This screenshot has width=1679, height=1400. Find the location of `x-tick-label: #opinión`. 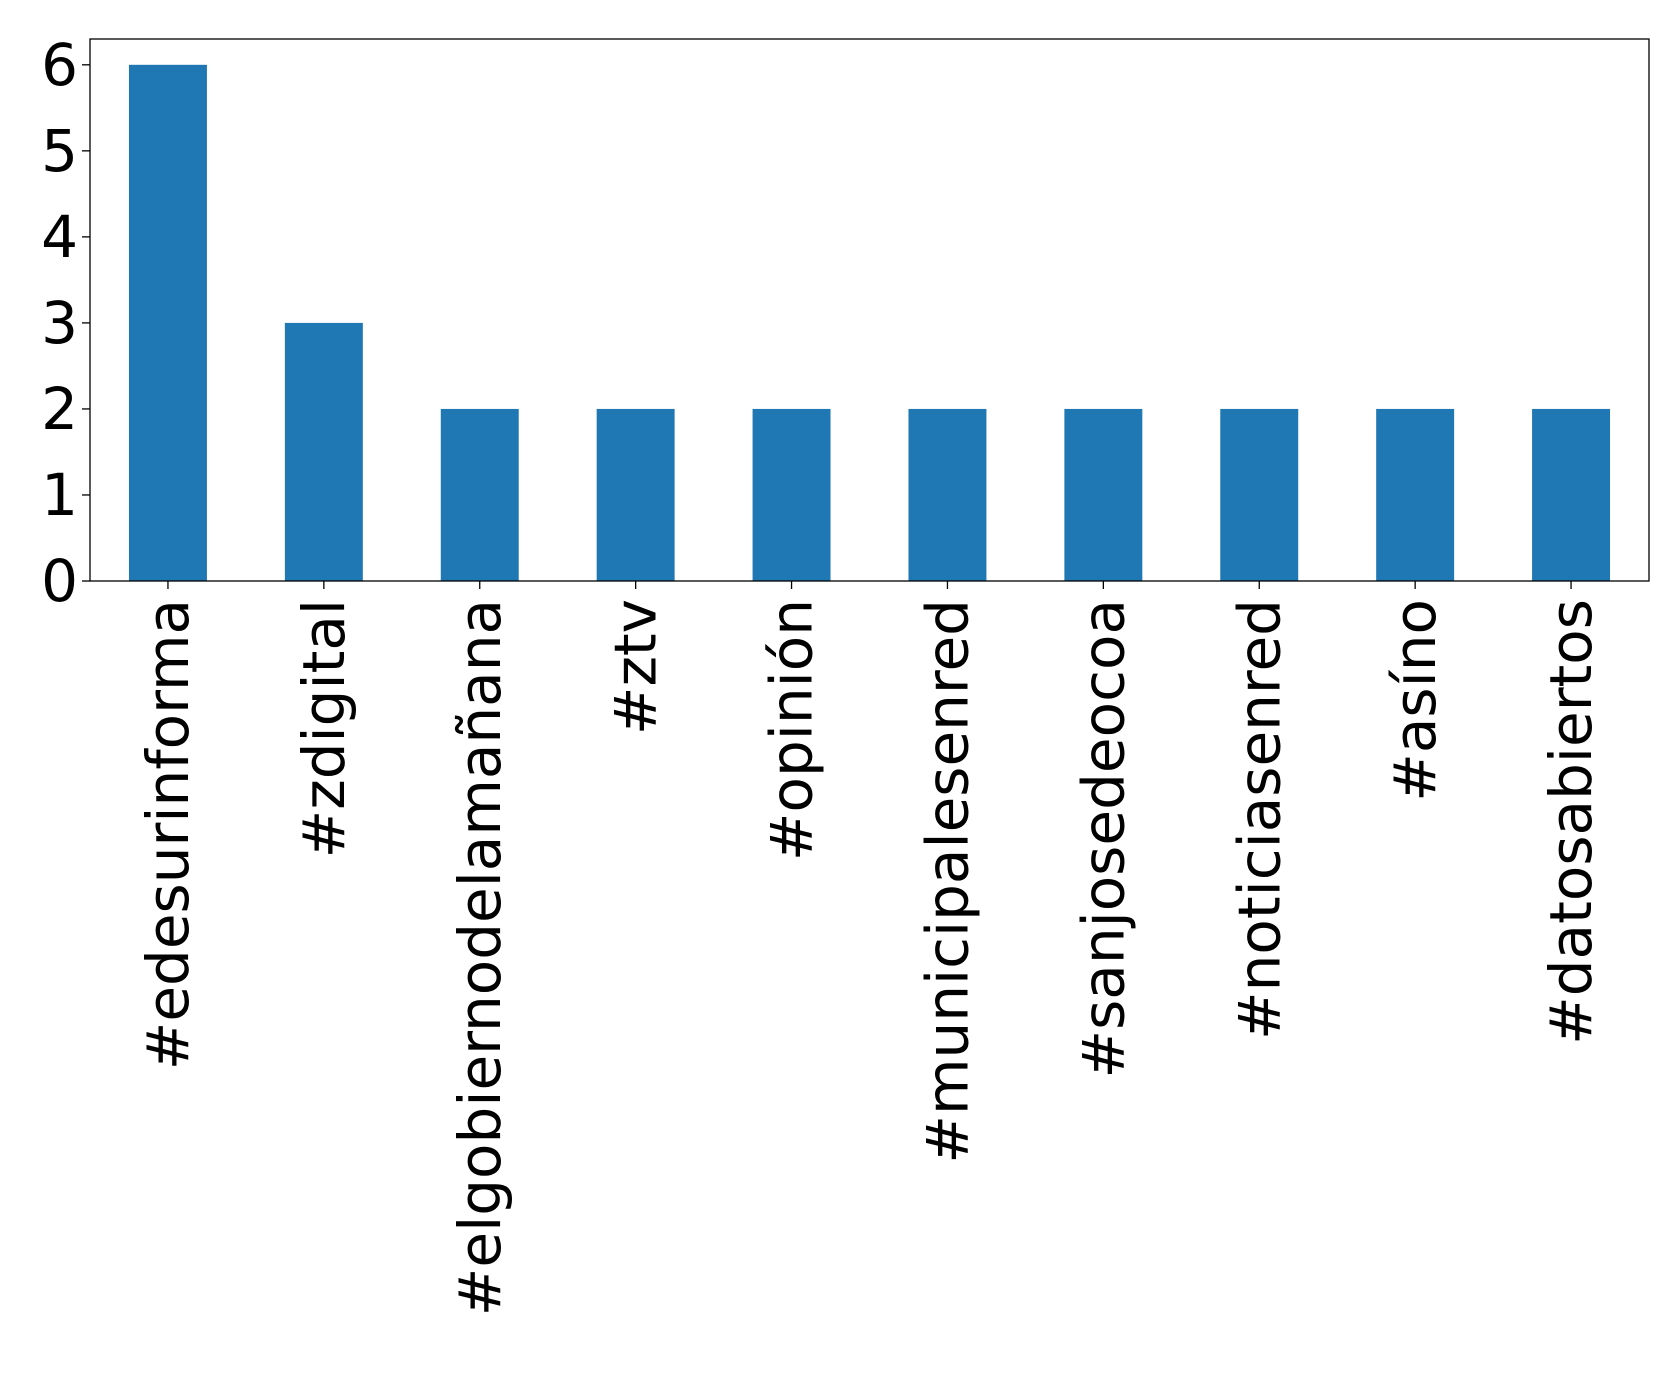

x-tick-label: #opinión is located at coordinates (792, 730).